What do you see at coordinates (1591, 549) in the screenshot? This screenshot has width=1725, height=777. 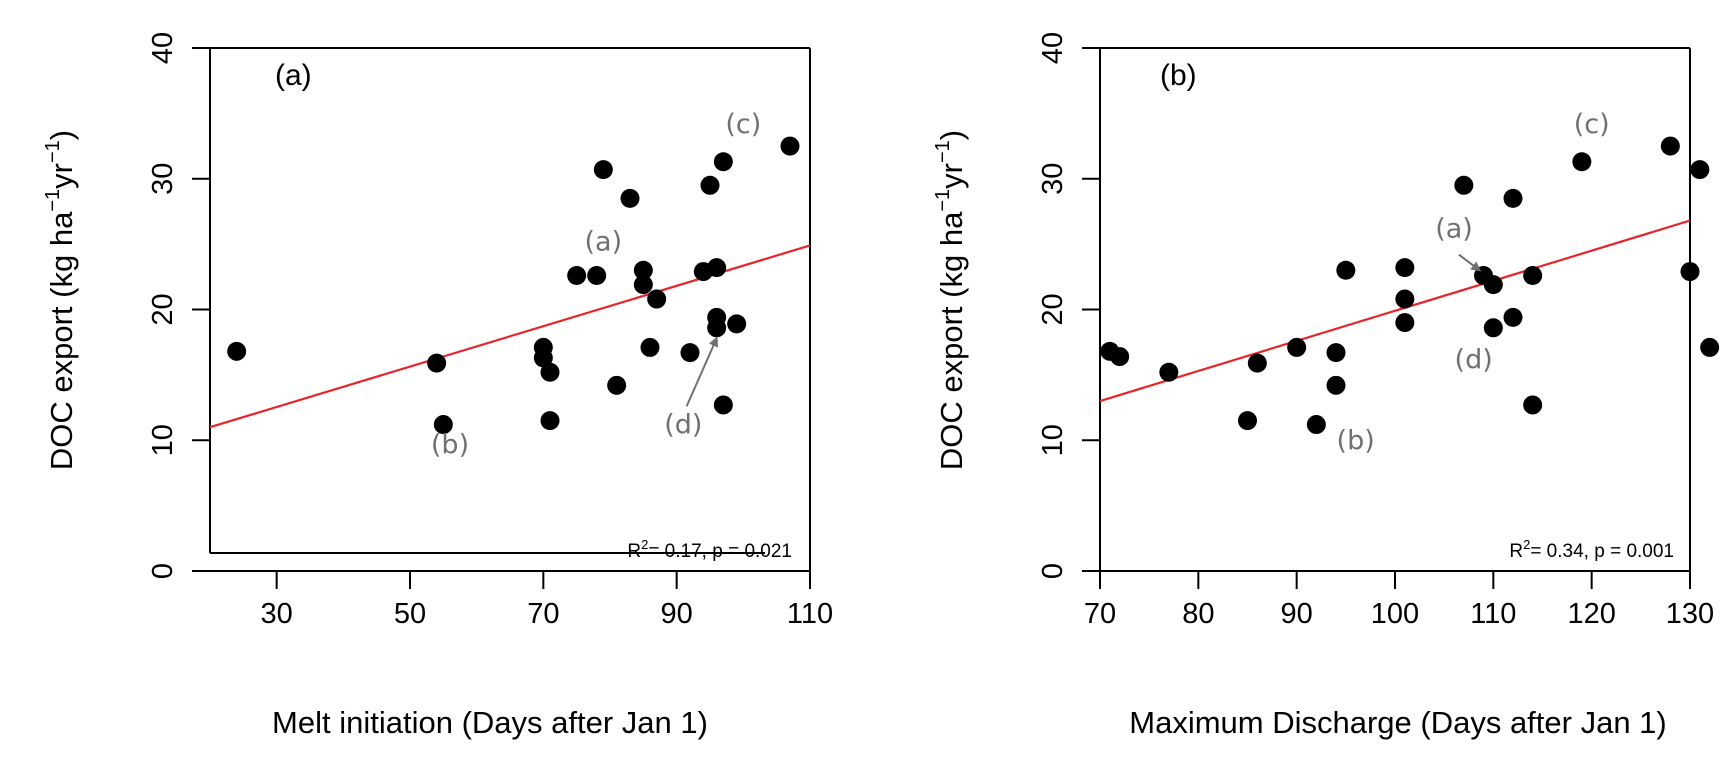 I see `stat-text-b: R2= 0.34, p = 0.001` at bounding box center [1591, 549].